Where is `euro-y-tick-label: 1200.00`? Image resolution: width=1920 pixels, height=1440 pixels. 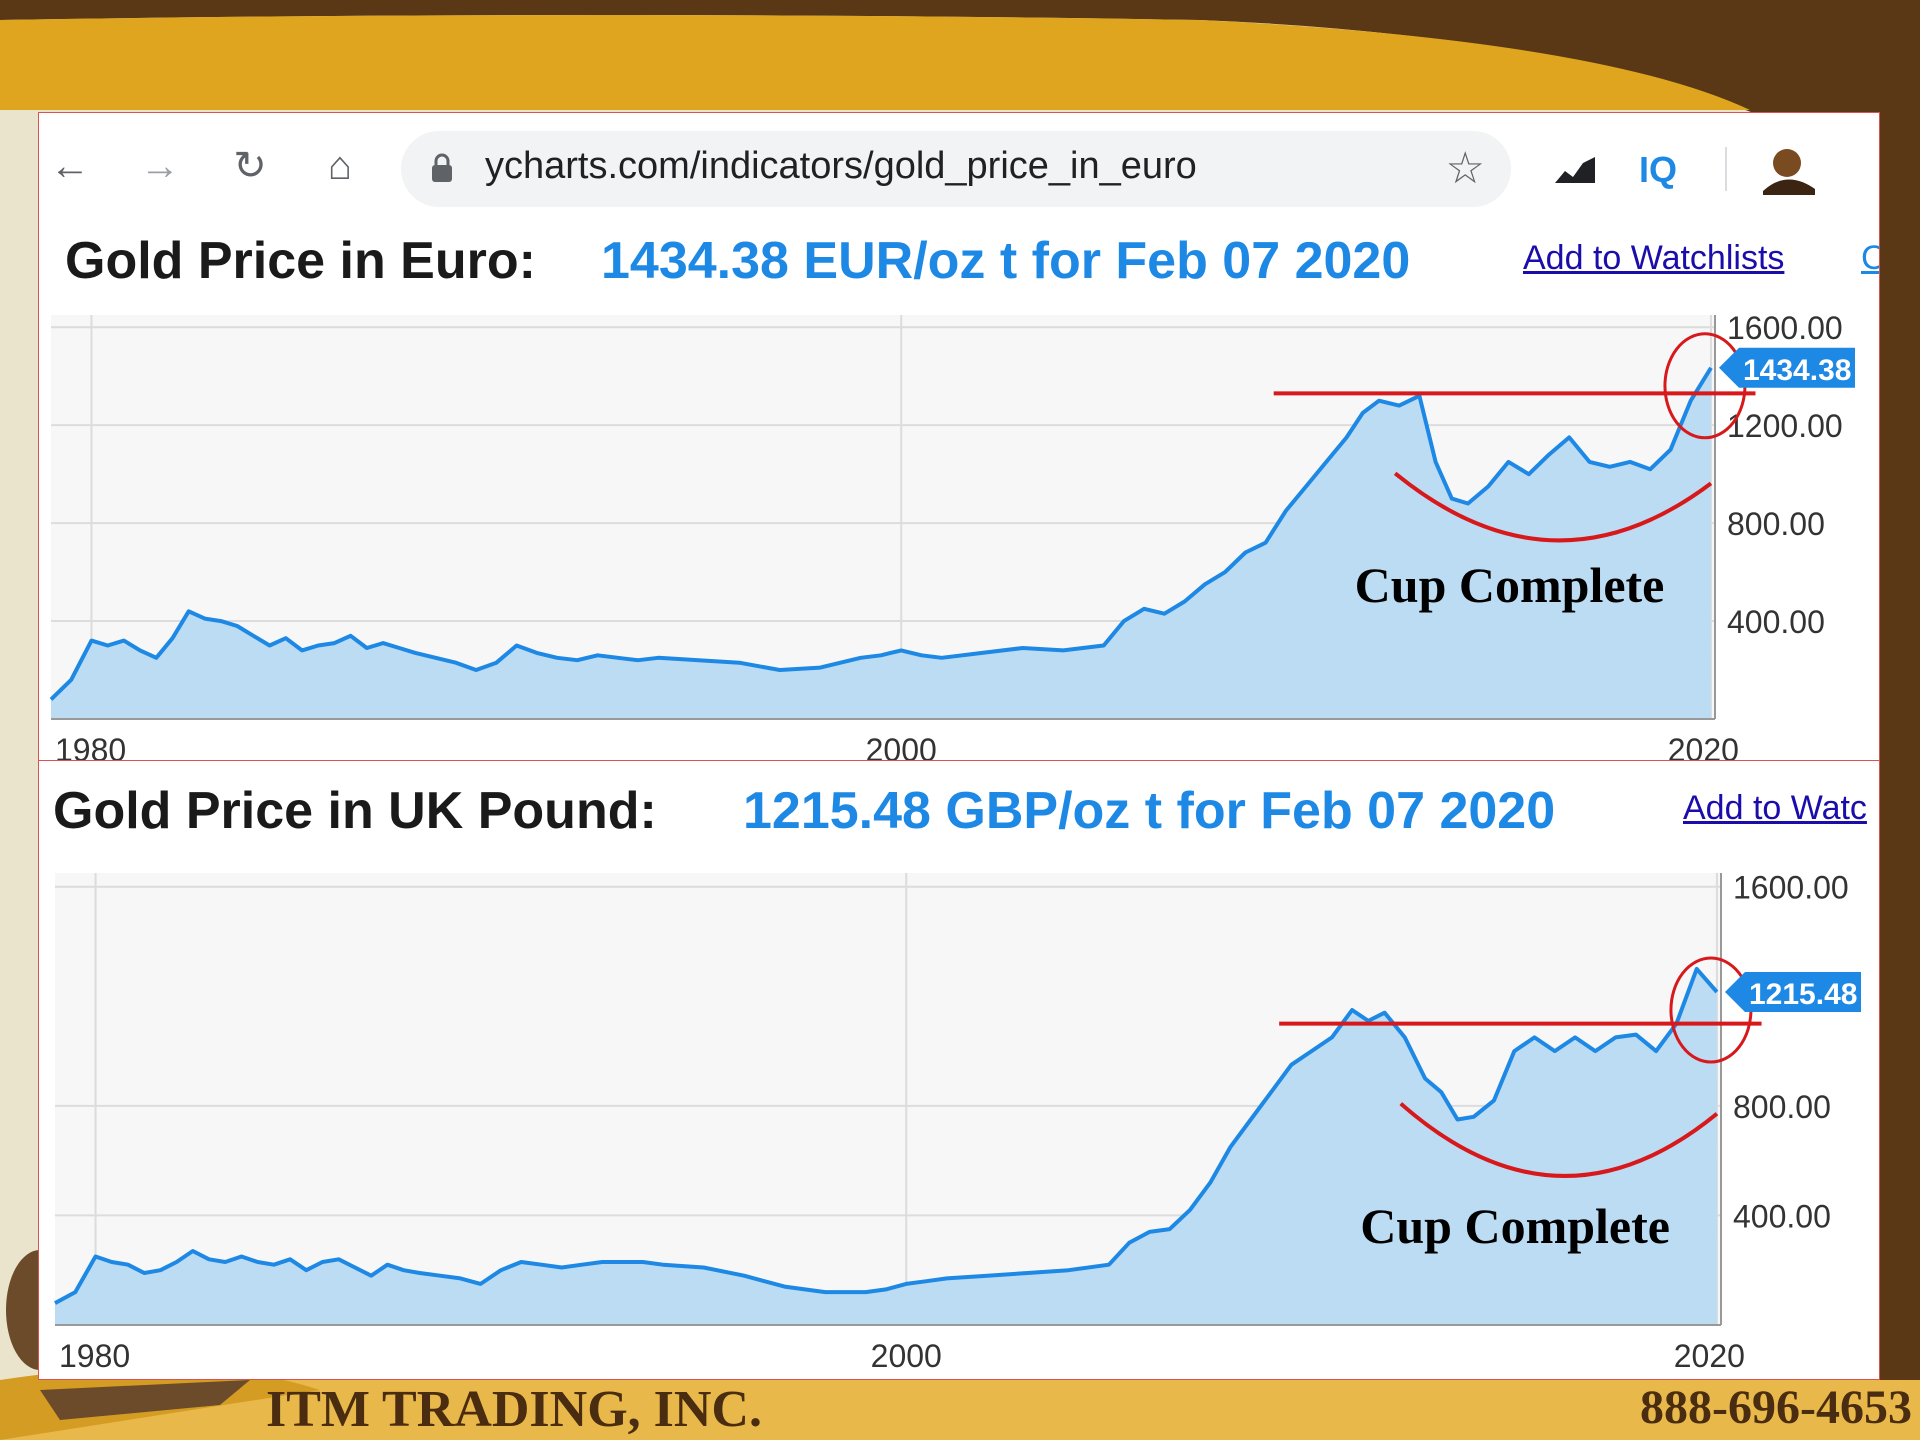 euro-y-tick-label: 1200.00 is located at coordinates (1785, 426).